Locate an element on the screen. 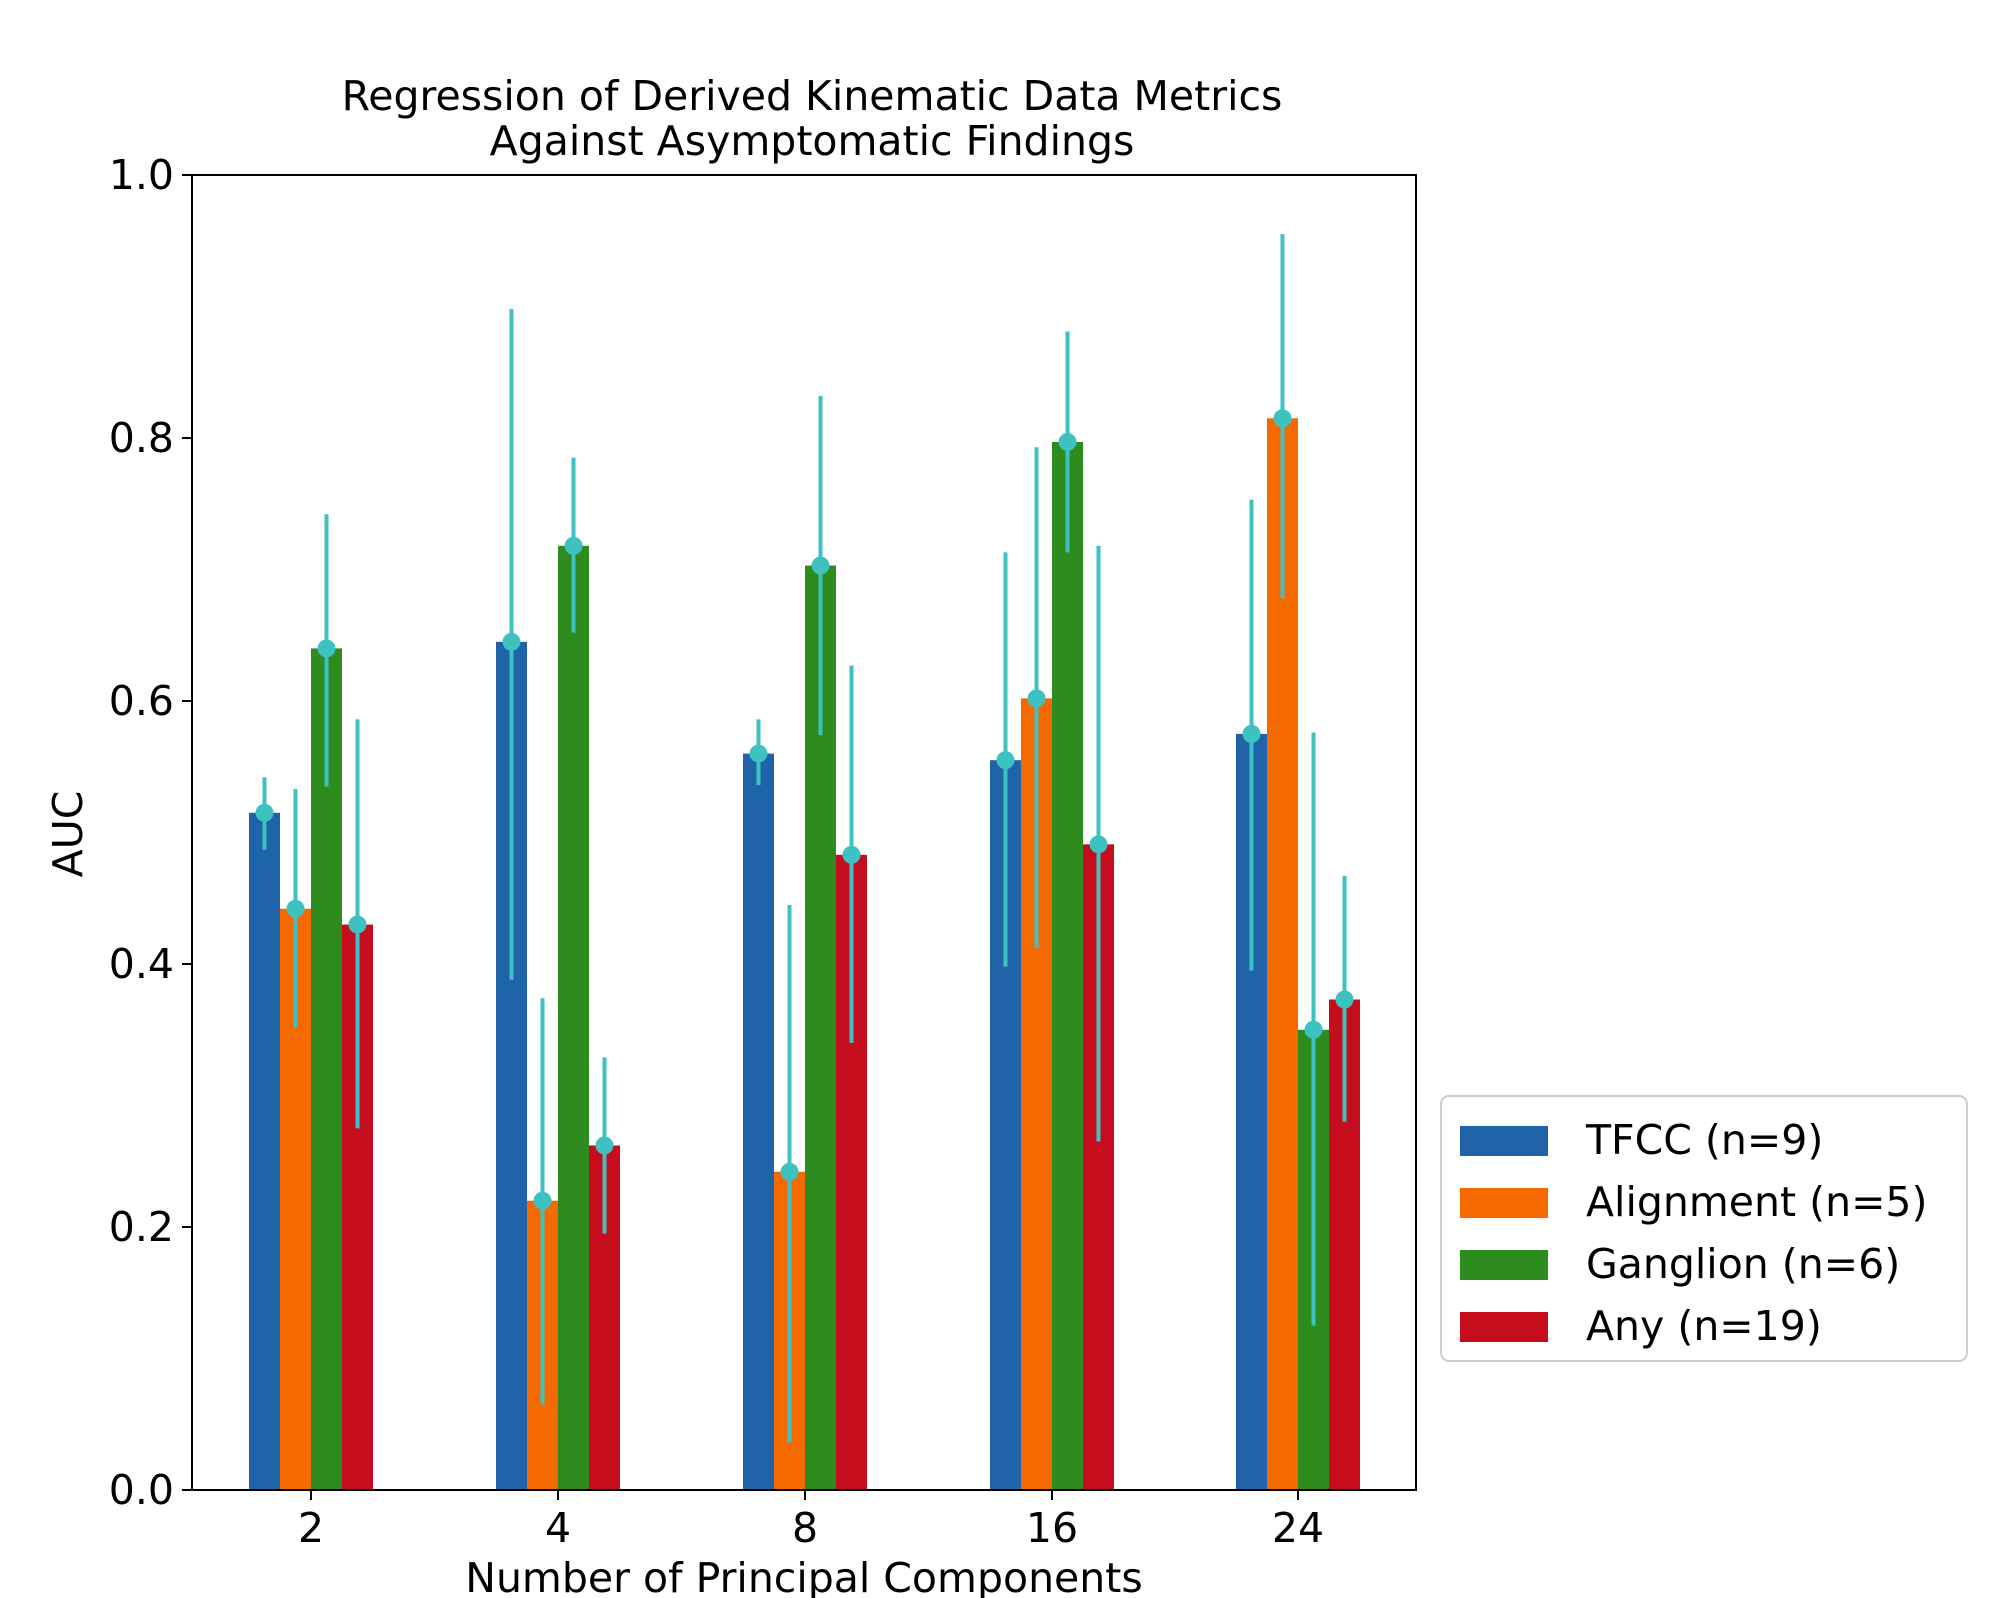  y-tick-label: 1.0 is located at coordinates (141, 175).